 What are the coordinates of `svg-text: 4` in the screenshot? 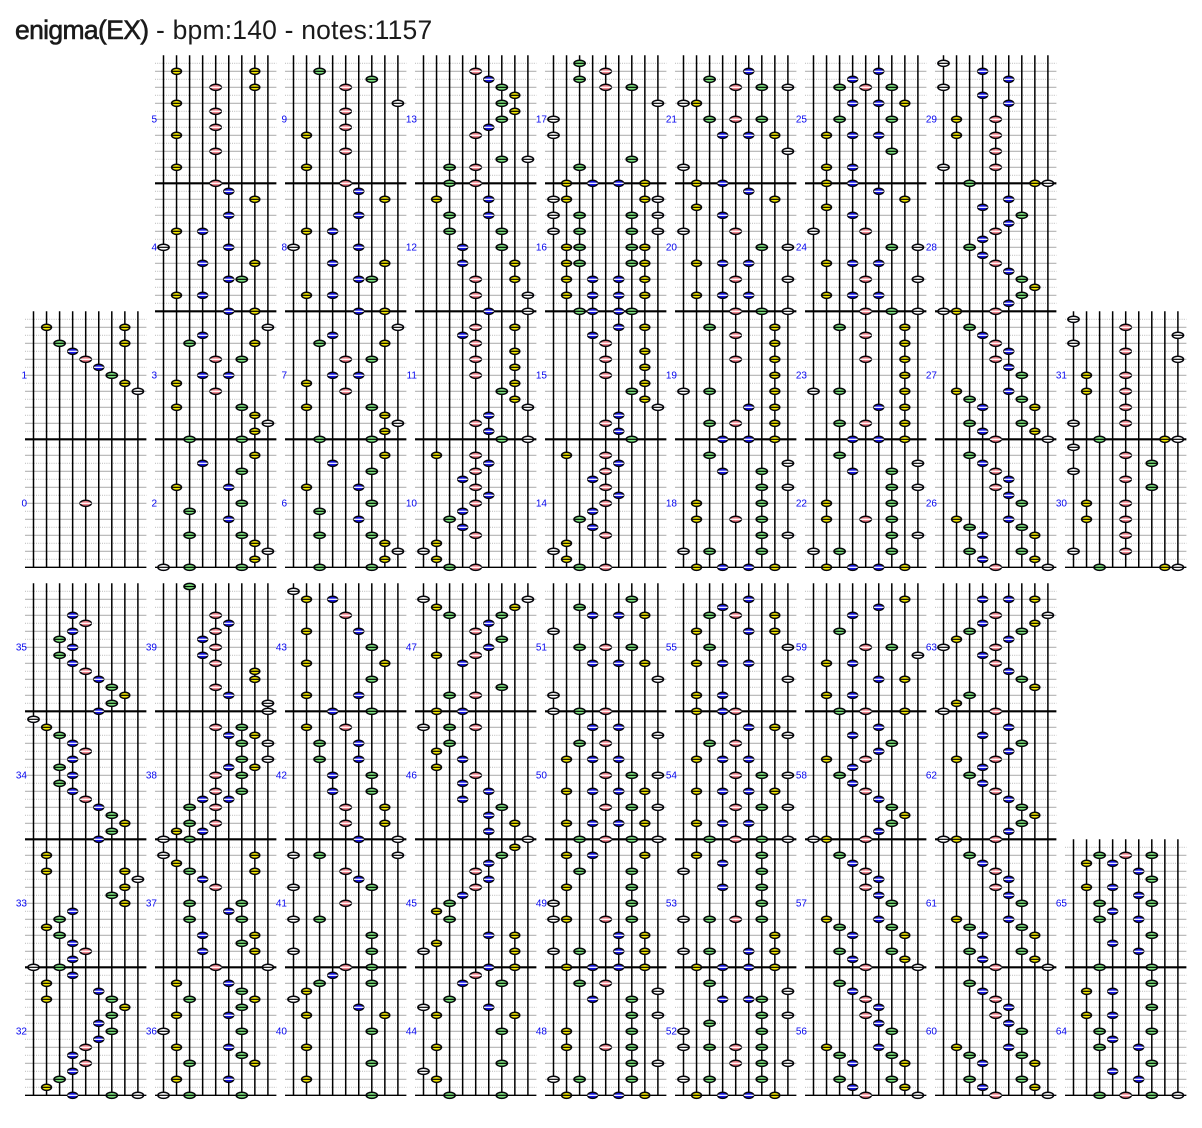 It's located at (154, 248).